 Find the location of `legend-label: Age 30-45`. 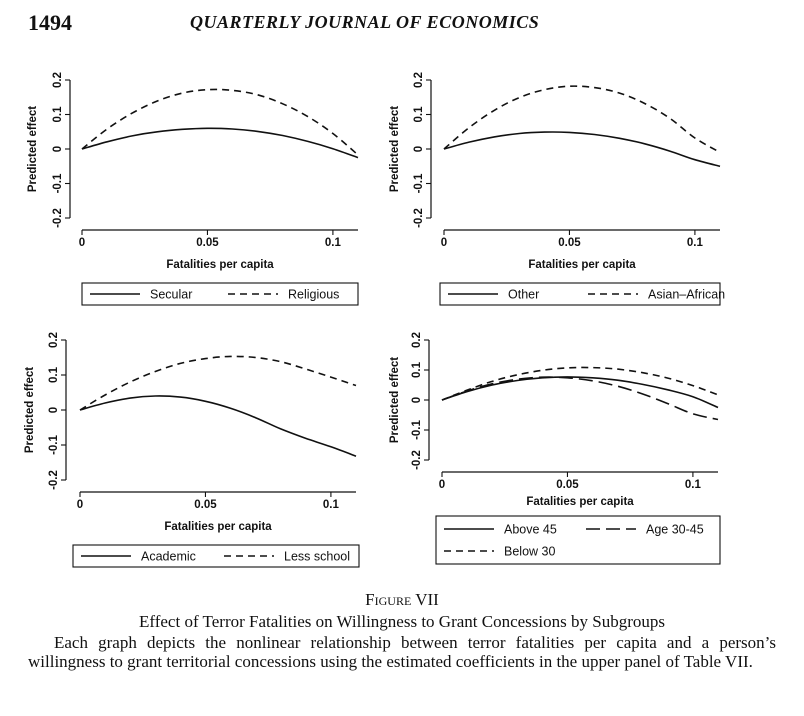

legend-label: Age 30-45 is located at coordinates (675, 530).